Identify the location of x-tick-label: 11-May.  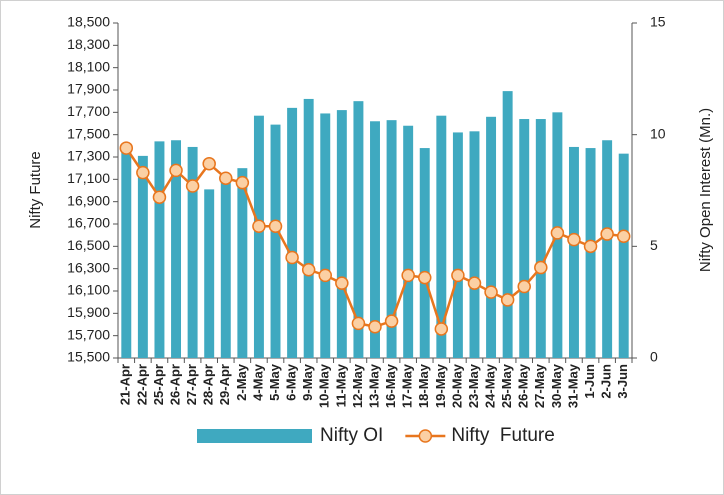
(340, 385).